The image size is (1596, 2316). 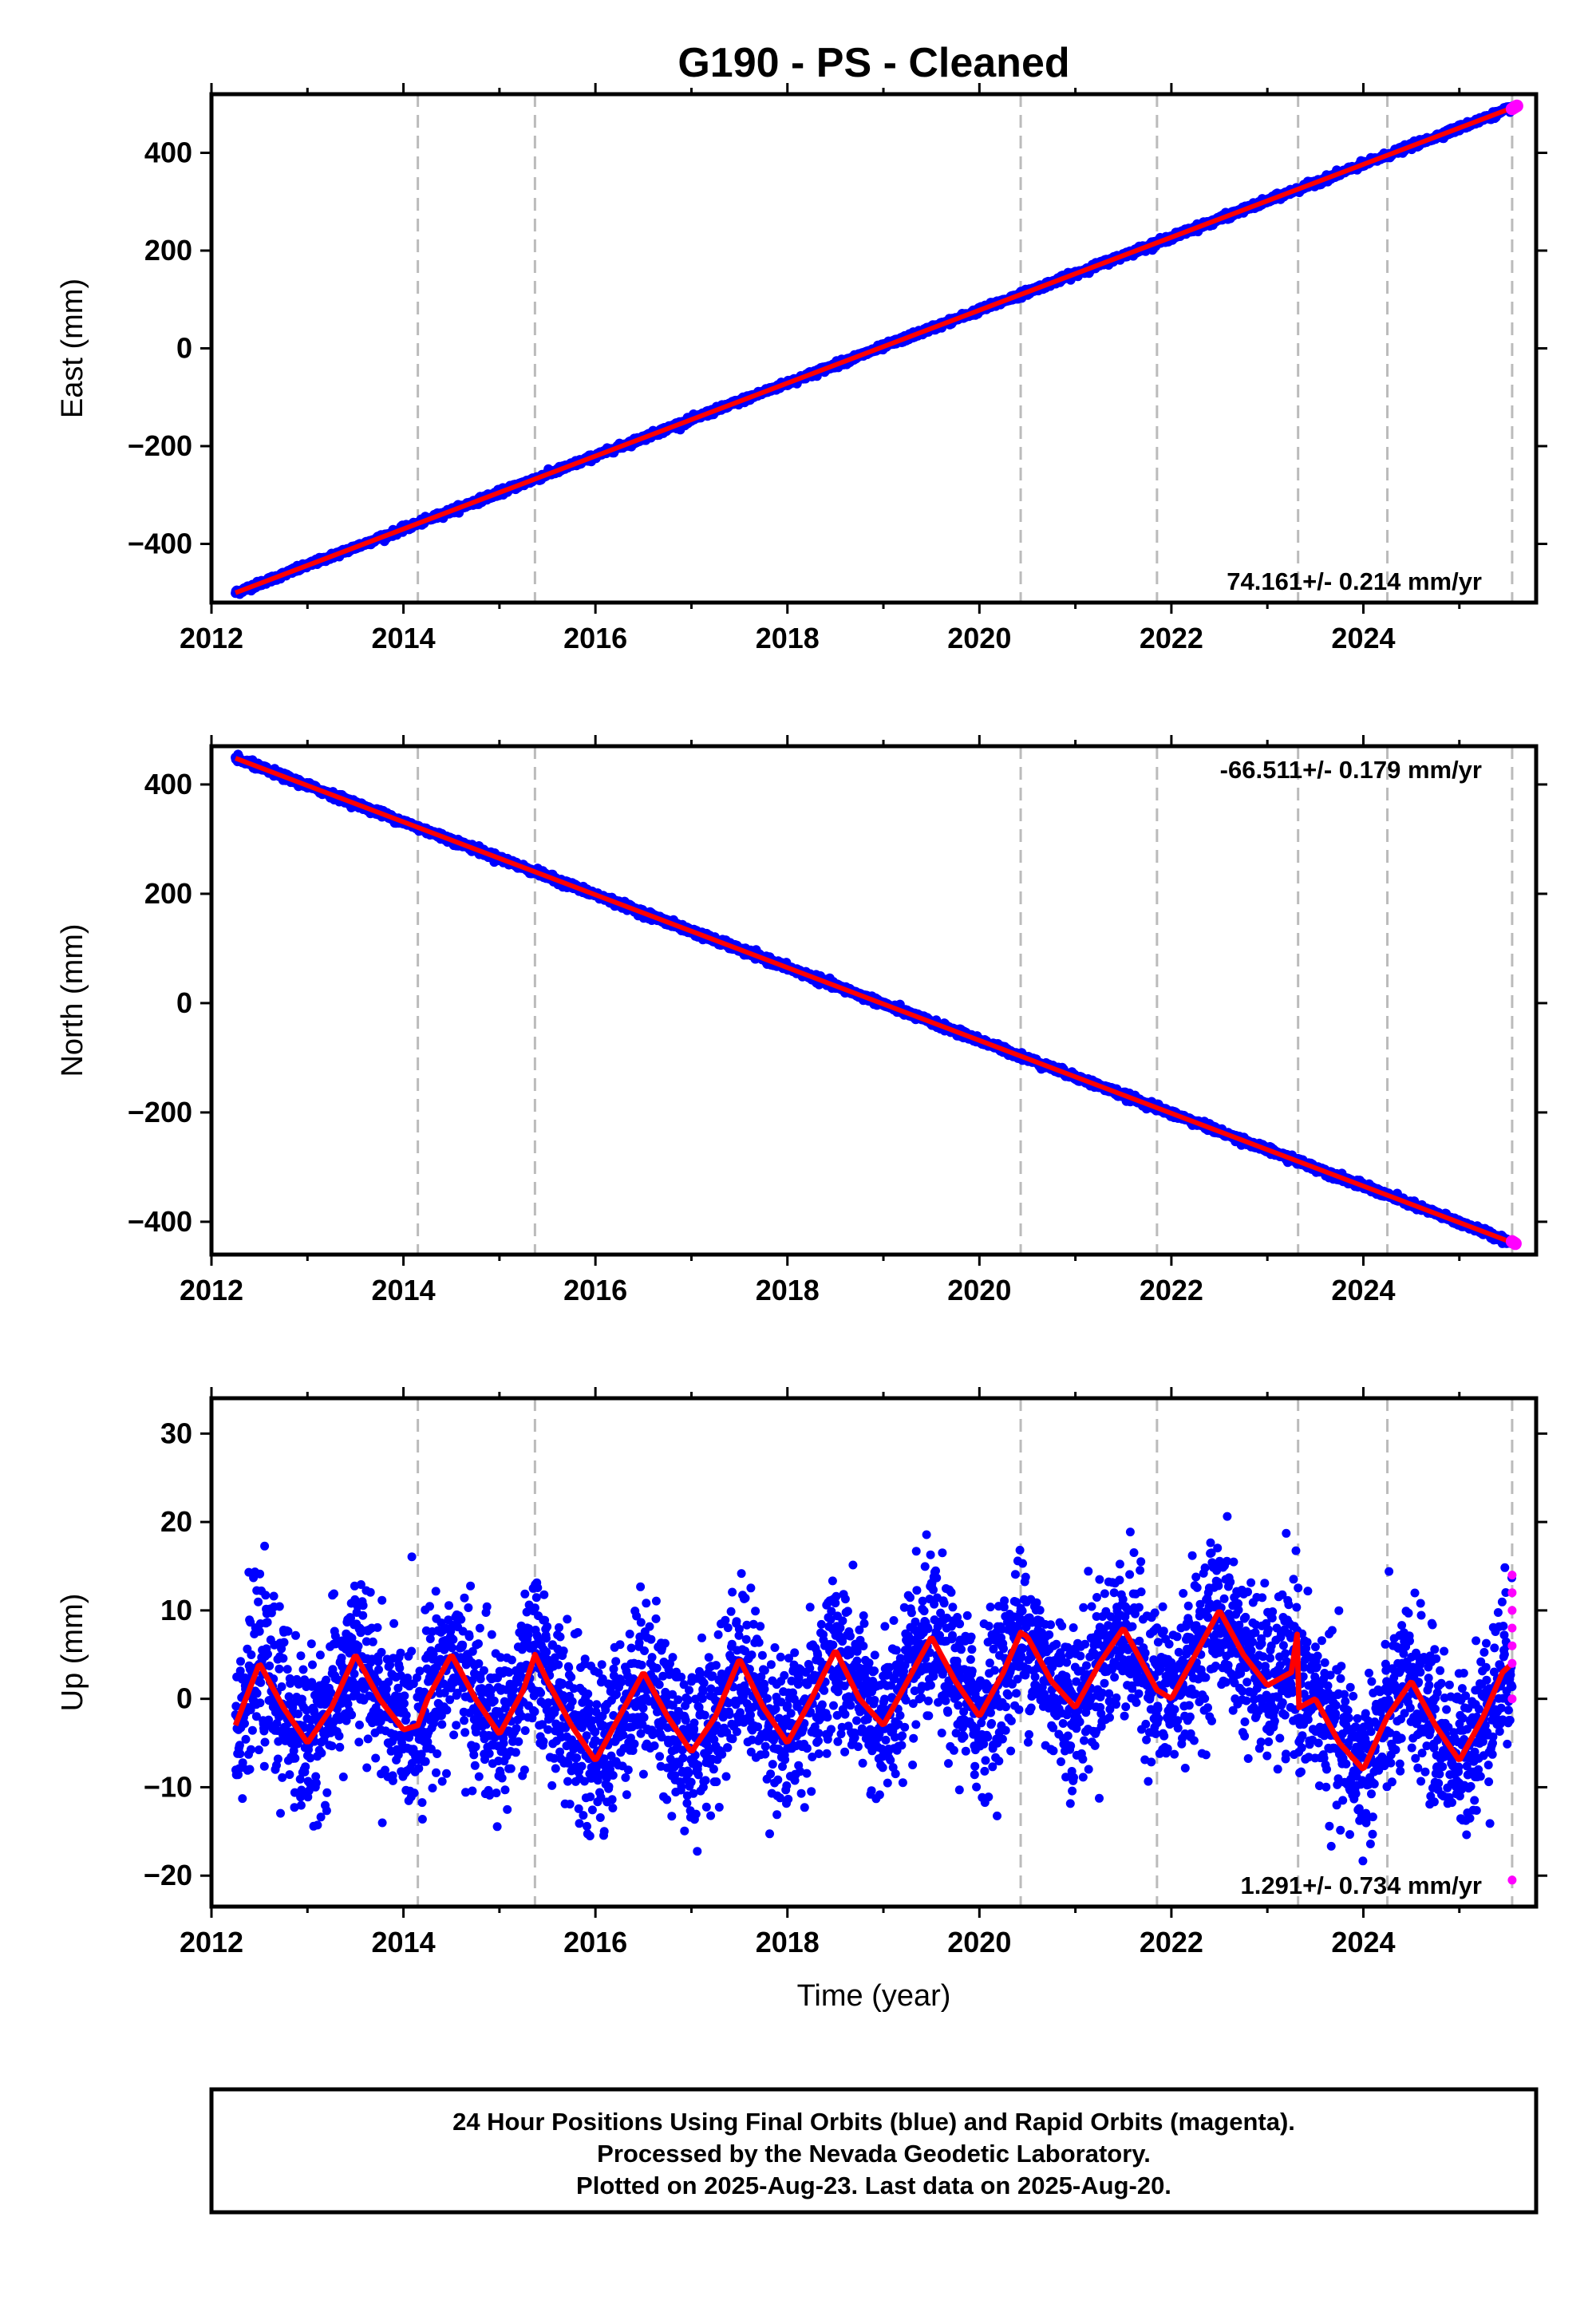 What do you see at coordinates (595, 638) in the screenshot?
I see `x-tick-label: 2016` at bounding box center [595, 638].